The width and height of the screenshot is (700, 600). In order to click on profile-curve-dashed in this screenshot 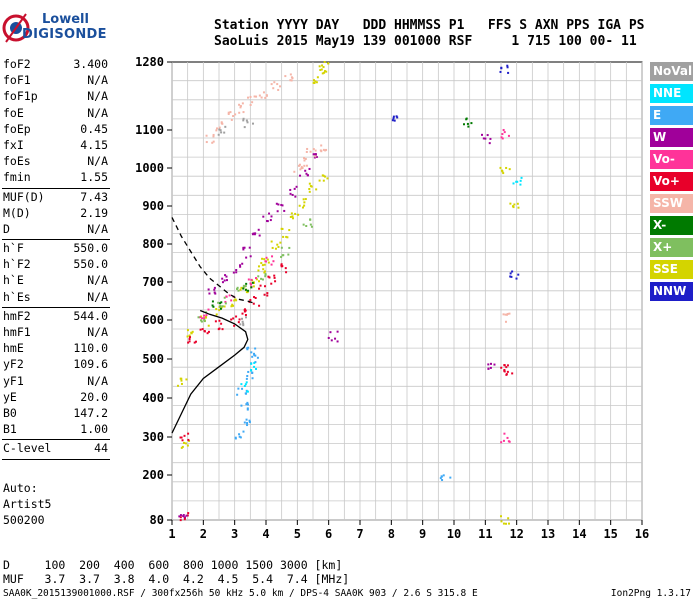, I will do `click(212, 260)`.